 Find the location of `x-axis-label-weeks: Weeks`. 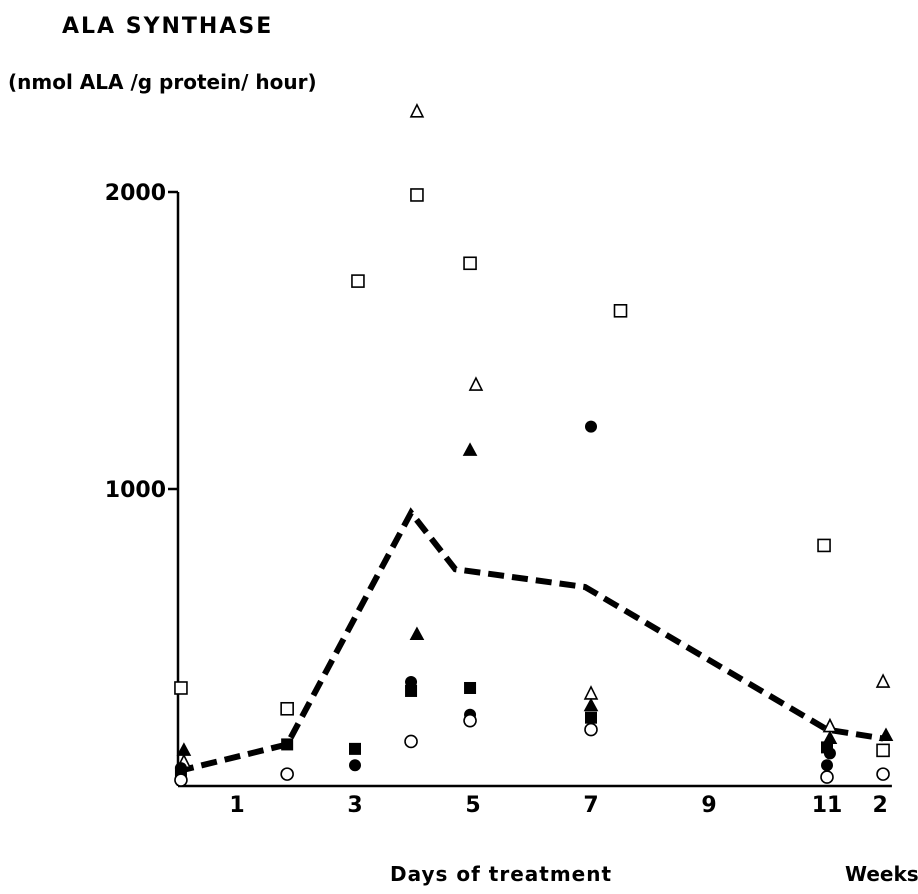

x-axis-label-weeks: Weeks is located at coordinates (881, 874).